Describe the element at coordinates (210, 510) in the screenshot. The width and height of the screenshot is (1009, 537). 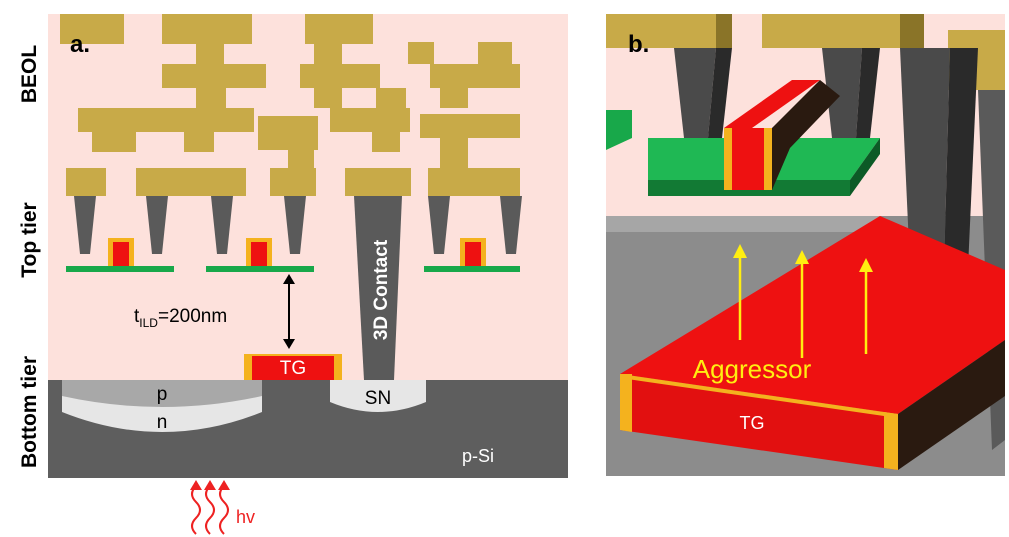
I see `light-wave-icon` at that location.